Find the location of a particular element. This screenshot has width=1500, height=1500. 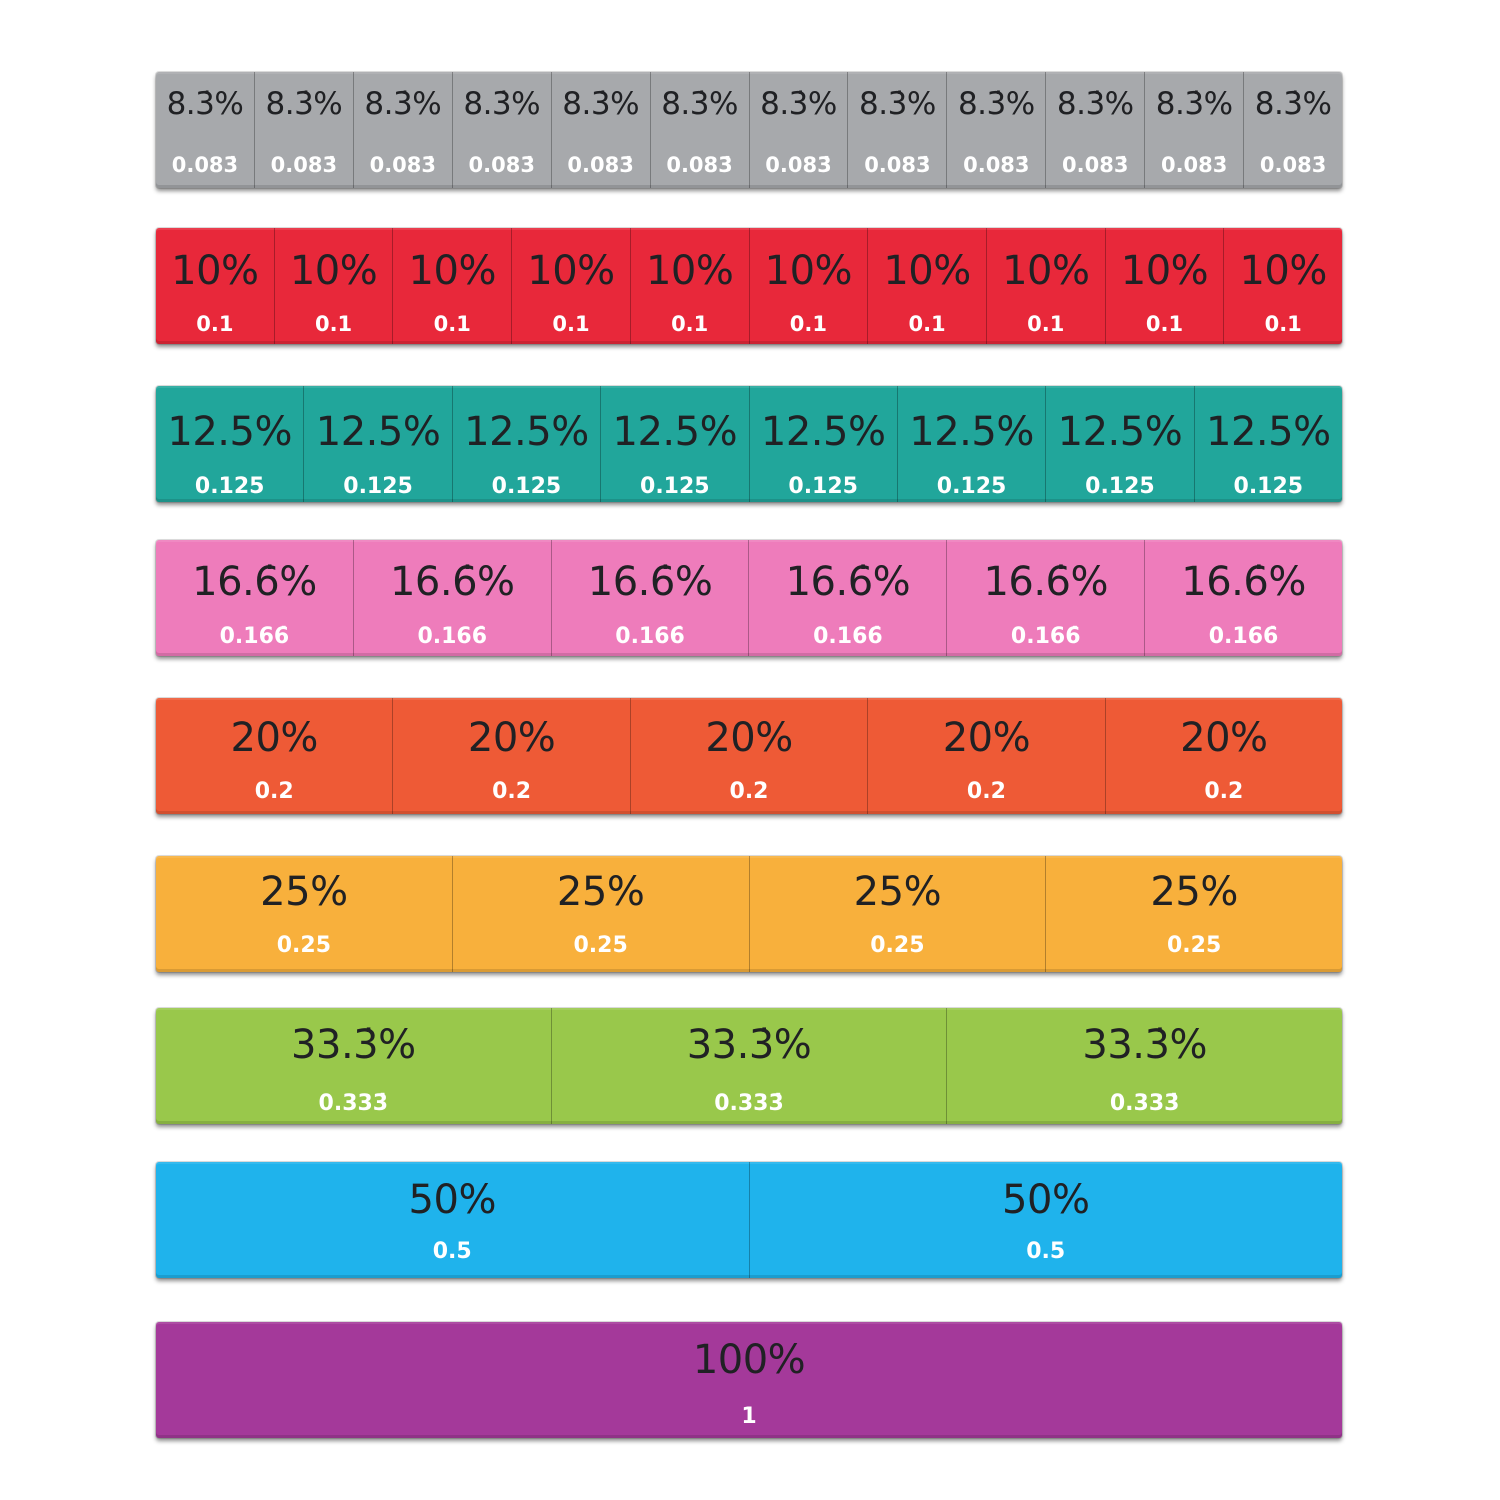

percent-label: 25% is located at coordinates (1194, 892).